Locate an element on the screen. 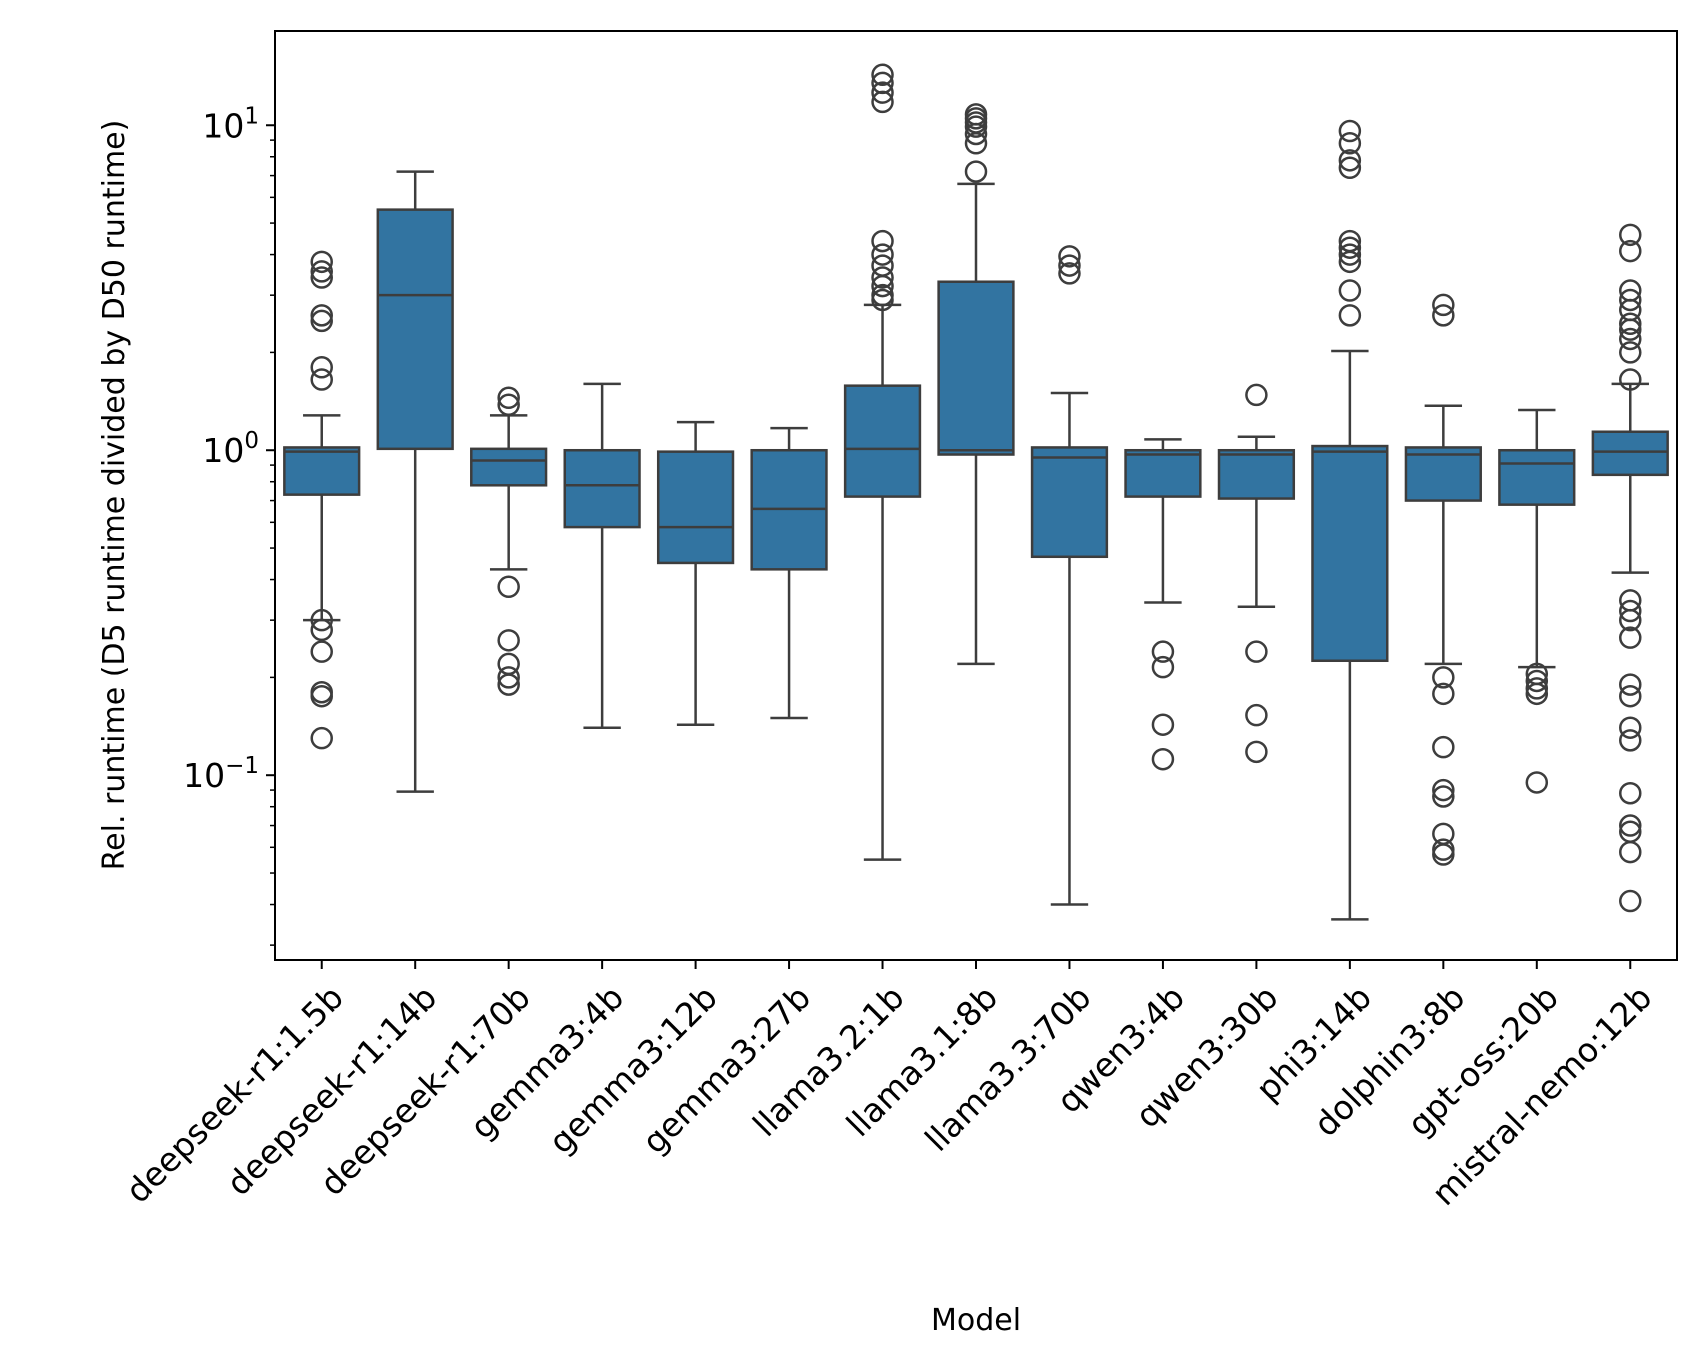 The image size is (1697, 1363). x-axis-label: Model is located at coordinates (976, 1320).